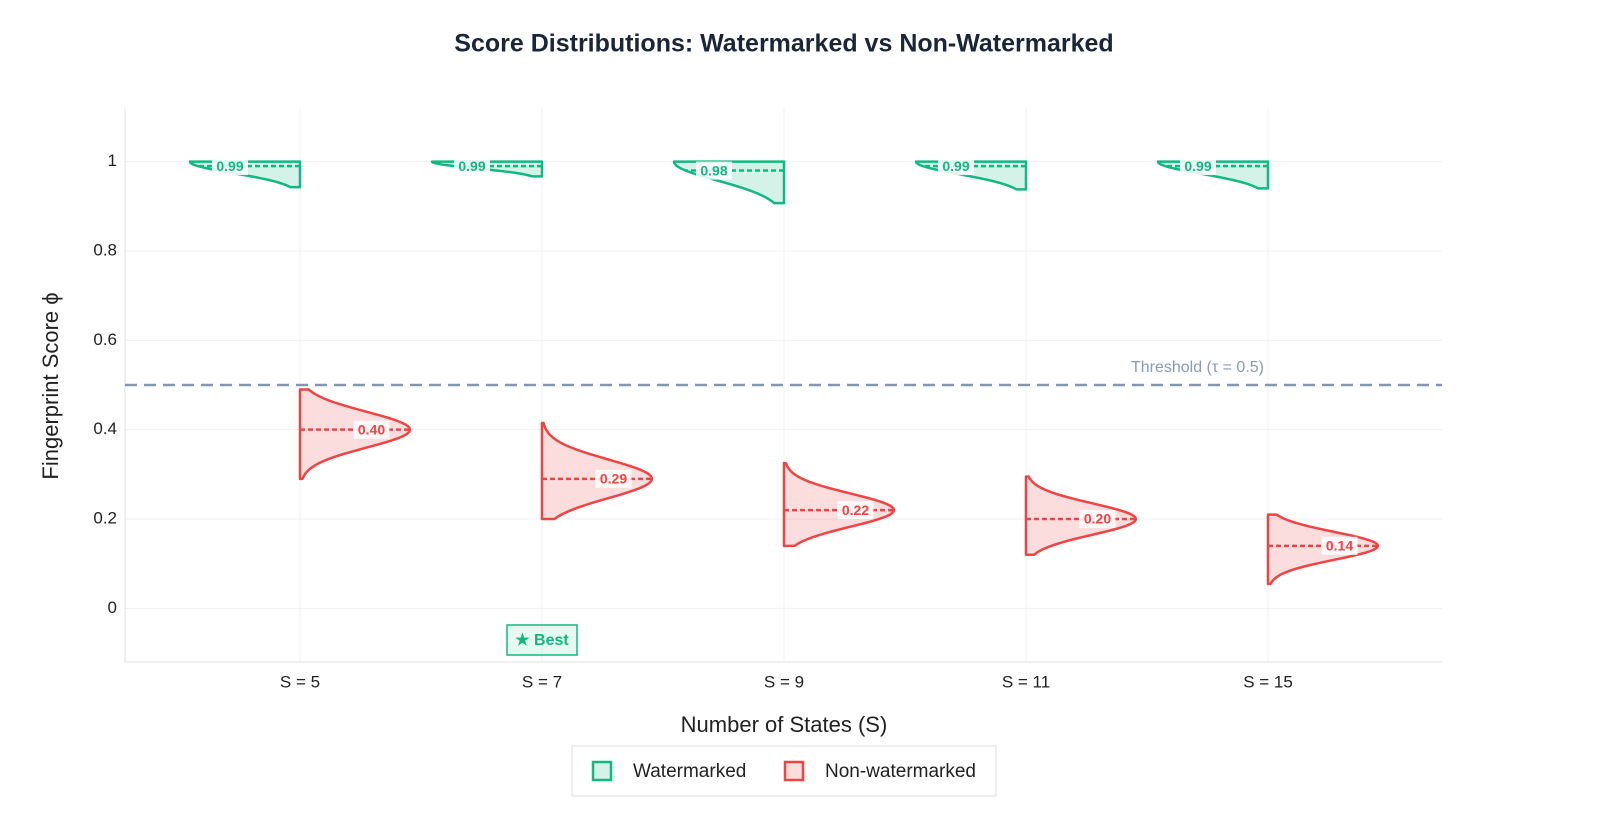  I want to click on best-box, so click(542, 640).